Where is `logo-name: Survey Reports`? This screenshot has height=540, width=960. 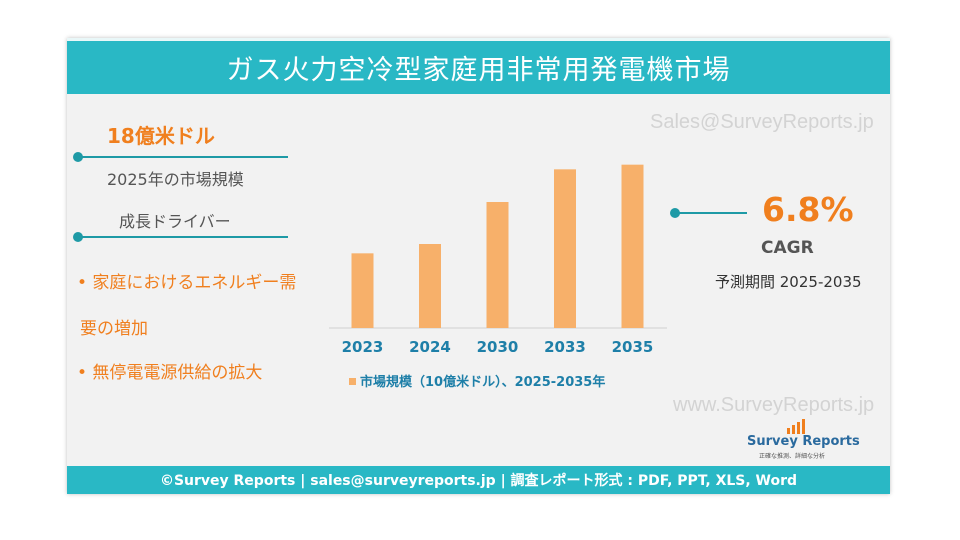
logo-name: Survey Reports is located at coordinates (803, 441).